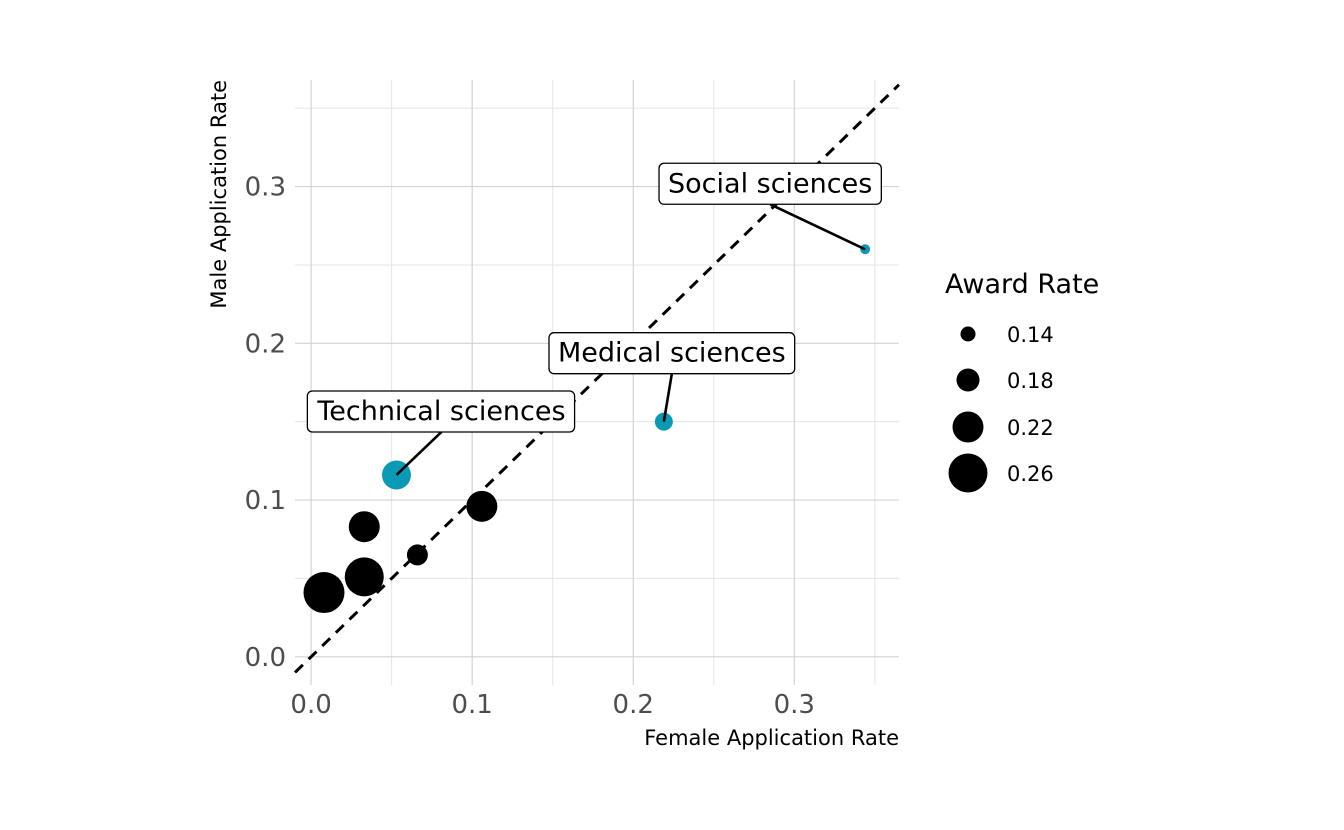 This screenshot has height=830, width=1344. What do you see at coordinates (771, 738) in the screenshot?
I see `x-axis-title: Female Application Rate` at bounding box center [771, 738].